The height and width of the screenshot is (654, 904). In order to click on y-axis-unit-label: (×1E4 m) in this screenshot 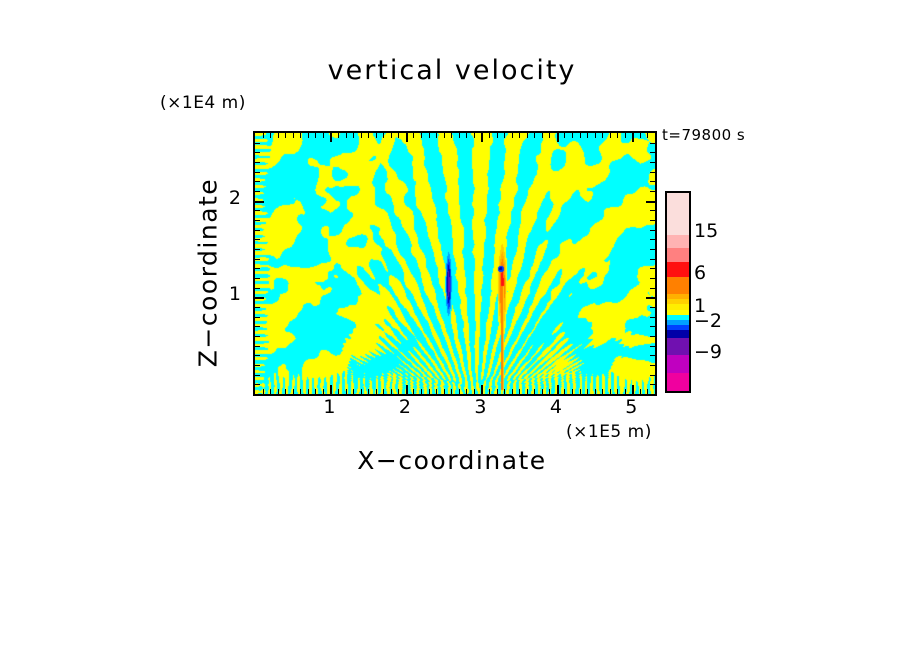, I will do `click(203, 103)`.